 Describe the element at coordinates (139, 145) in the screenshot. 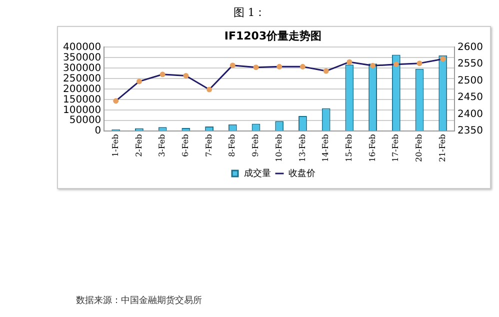

I see `x-tick-label: 2-Feb` at that location.